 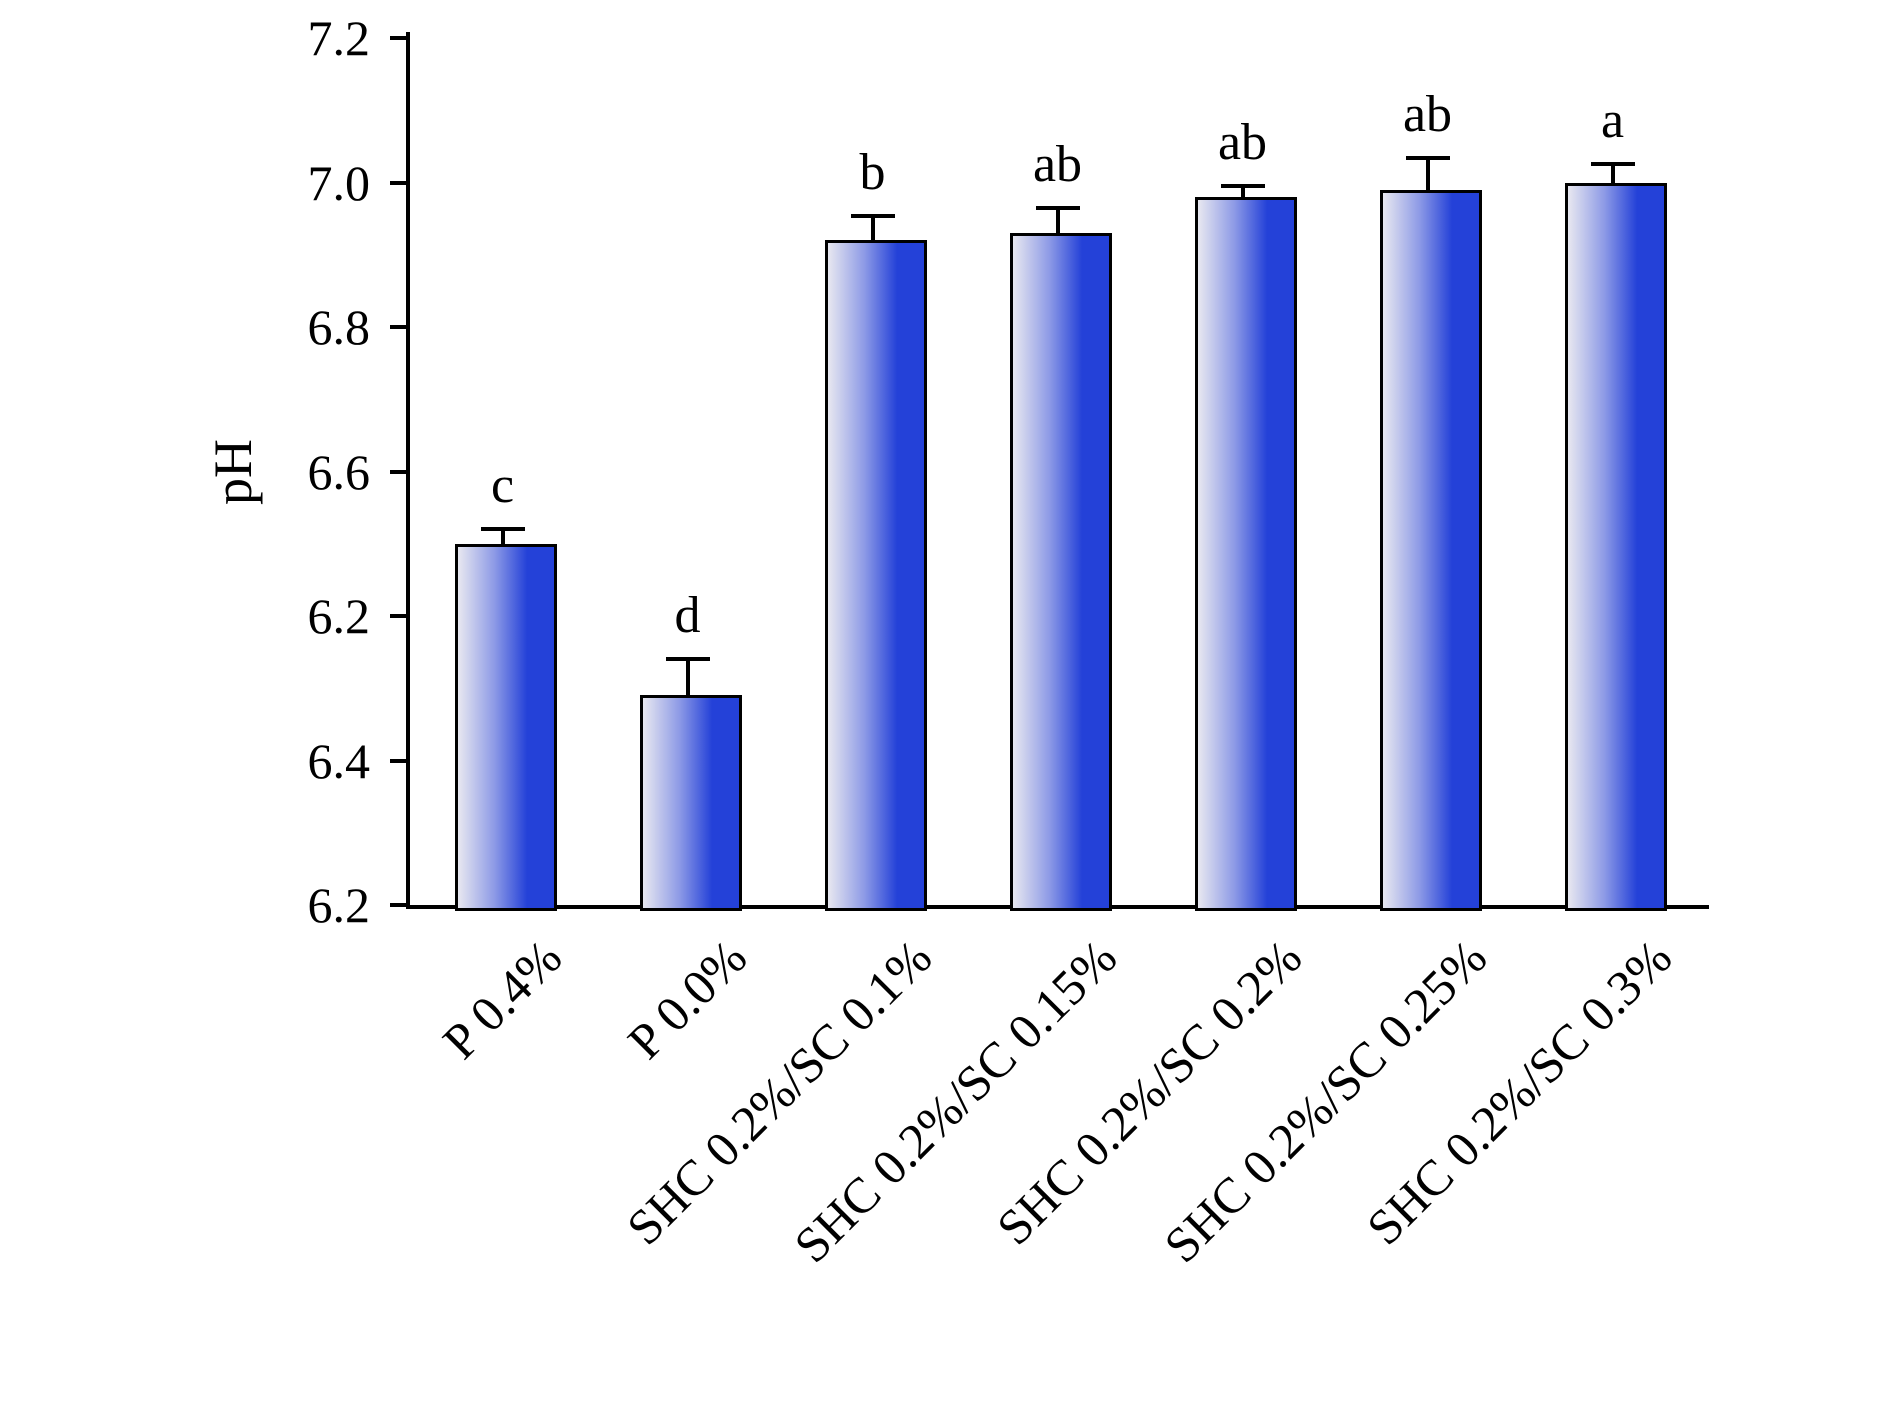 I want to click on y-axis-line, so click(x=408, y=470).